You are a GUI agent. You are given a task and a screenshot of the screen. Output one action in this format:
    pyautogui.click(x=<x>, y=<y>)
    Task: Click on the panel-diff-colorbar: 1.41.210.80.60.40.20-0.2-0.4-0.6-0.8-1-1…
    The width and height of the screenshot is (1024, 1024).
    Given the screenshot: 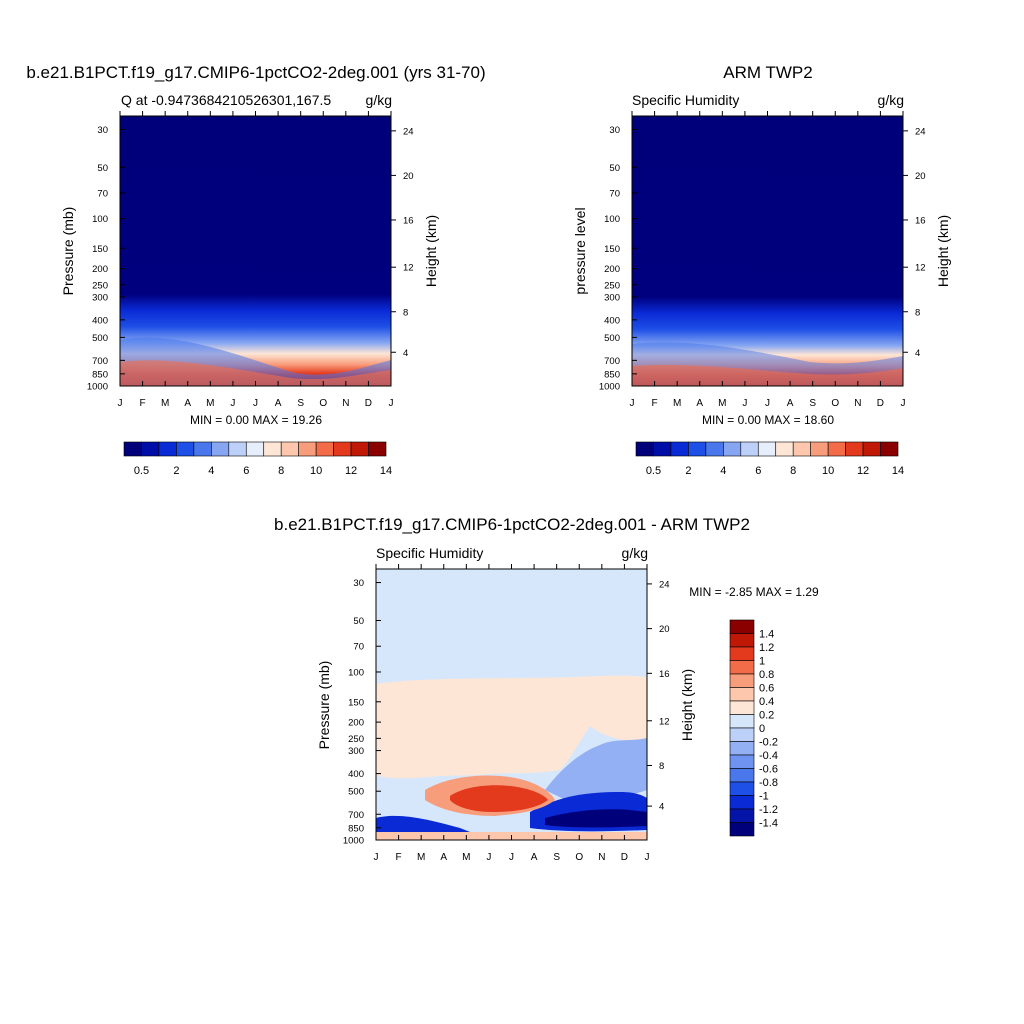 What is the action you would take?
    pyautogui.click(x=753, y=728)
    